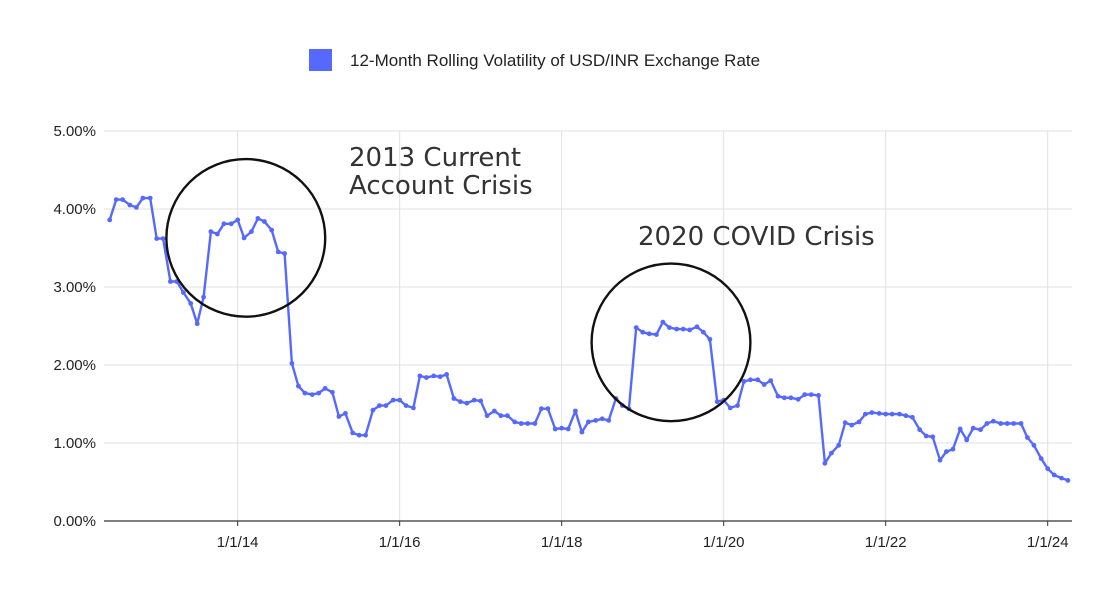 The height and width of the screenshot is (600, 1116). Describe the element at coordinates (74, 443) in the screenshot. I see `y-tick-label: 1.00%` at that location.